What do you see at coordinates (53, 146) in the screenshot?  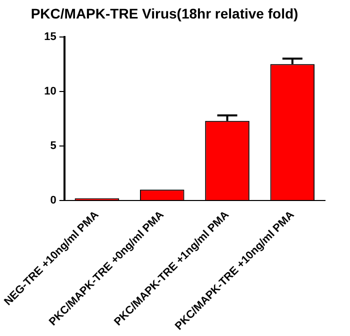 I see `y-tick-label: 5` at bounding box center [53, 146].